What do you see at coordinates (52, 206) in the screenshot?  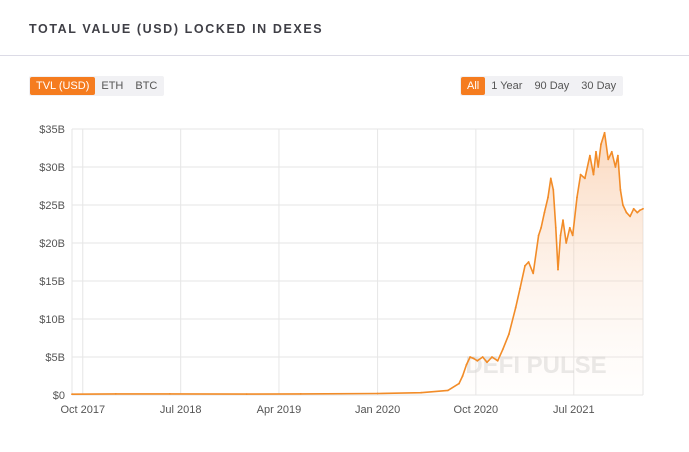 I see `y-tick-label: $25B` at bounding box center [52, 206].